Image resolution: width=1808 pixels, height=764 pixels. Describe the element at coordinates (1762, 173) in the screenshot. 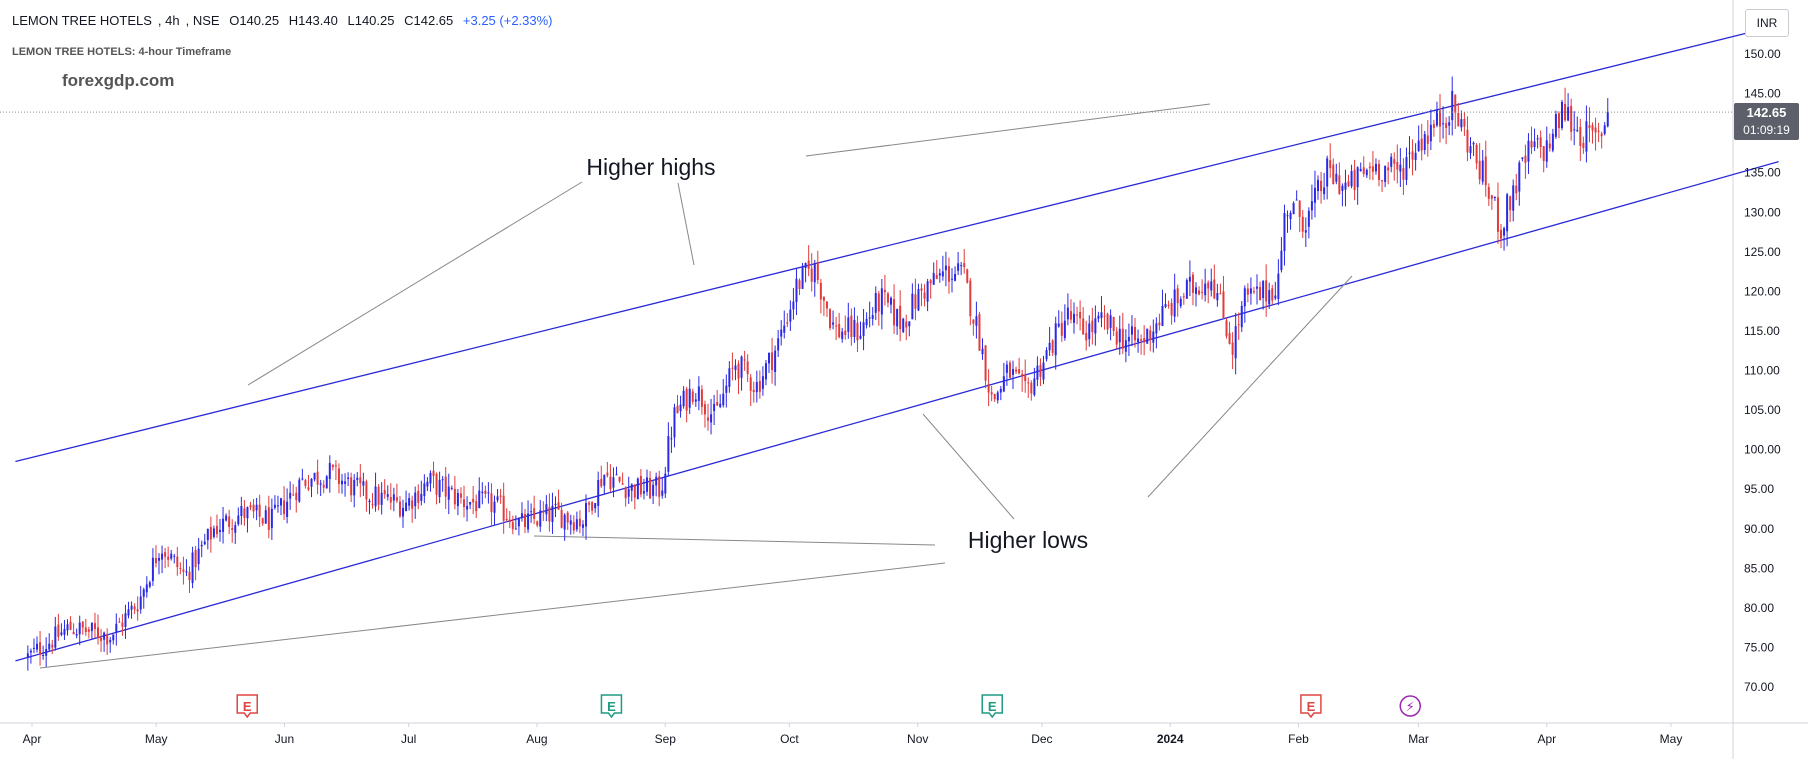

I see `price-tick-label-13: 135.00` at that location.